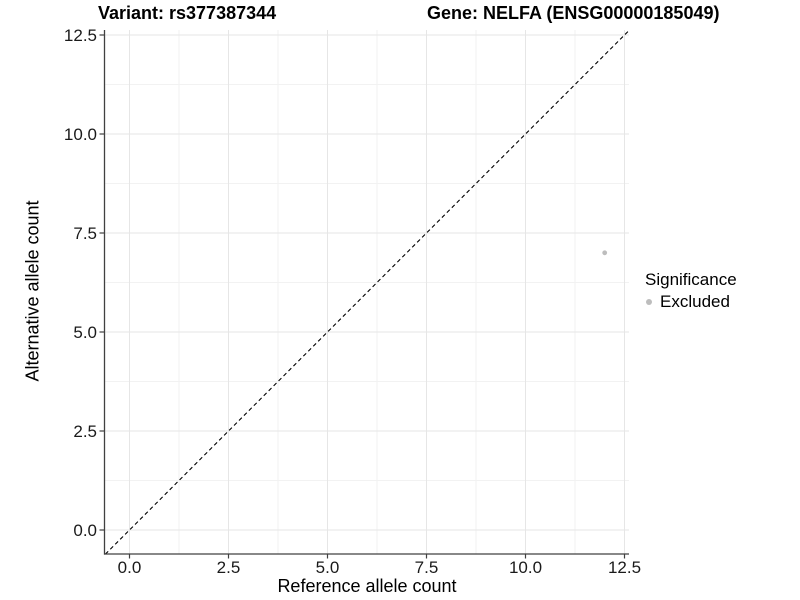 Image resolution: width=800 pixels, height=600 pixels. What do you see at coordinates (695, 301) in the screenshot?
I see `legend-item-label: Excluded` at bounding box center [695, 301].